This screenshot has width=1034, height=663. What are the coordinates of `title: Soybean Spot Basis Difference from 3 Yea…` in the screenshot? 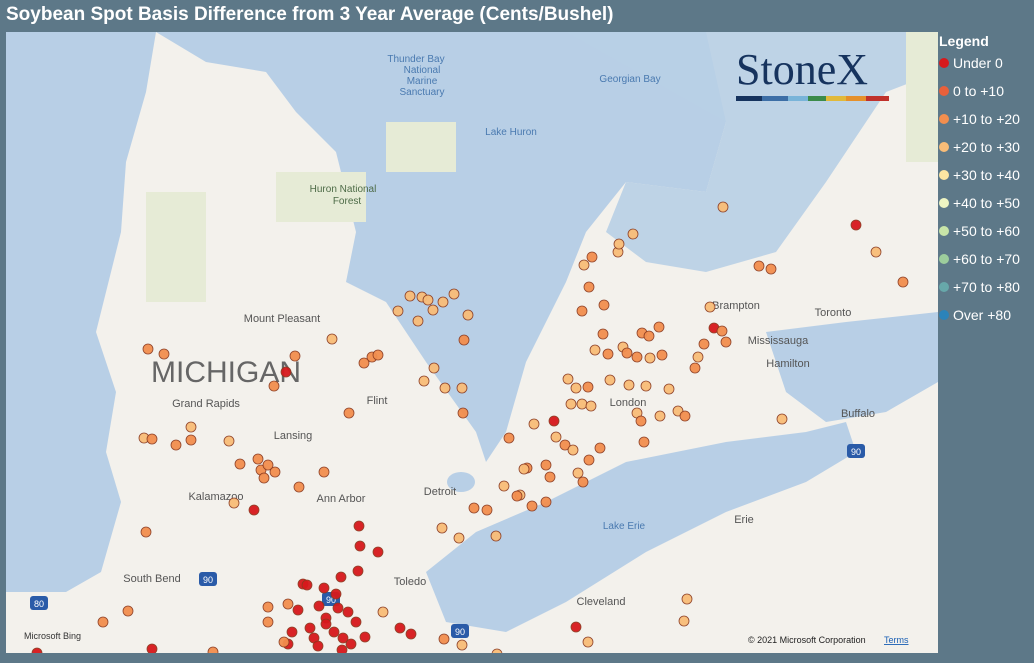 It's located at (310, 14).